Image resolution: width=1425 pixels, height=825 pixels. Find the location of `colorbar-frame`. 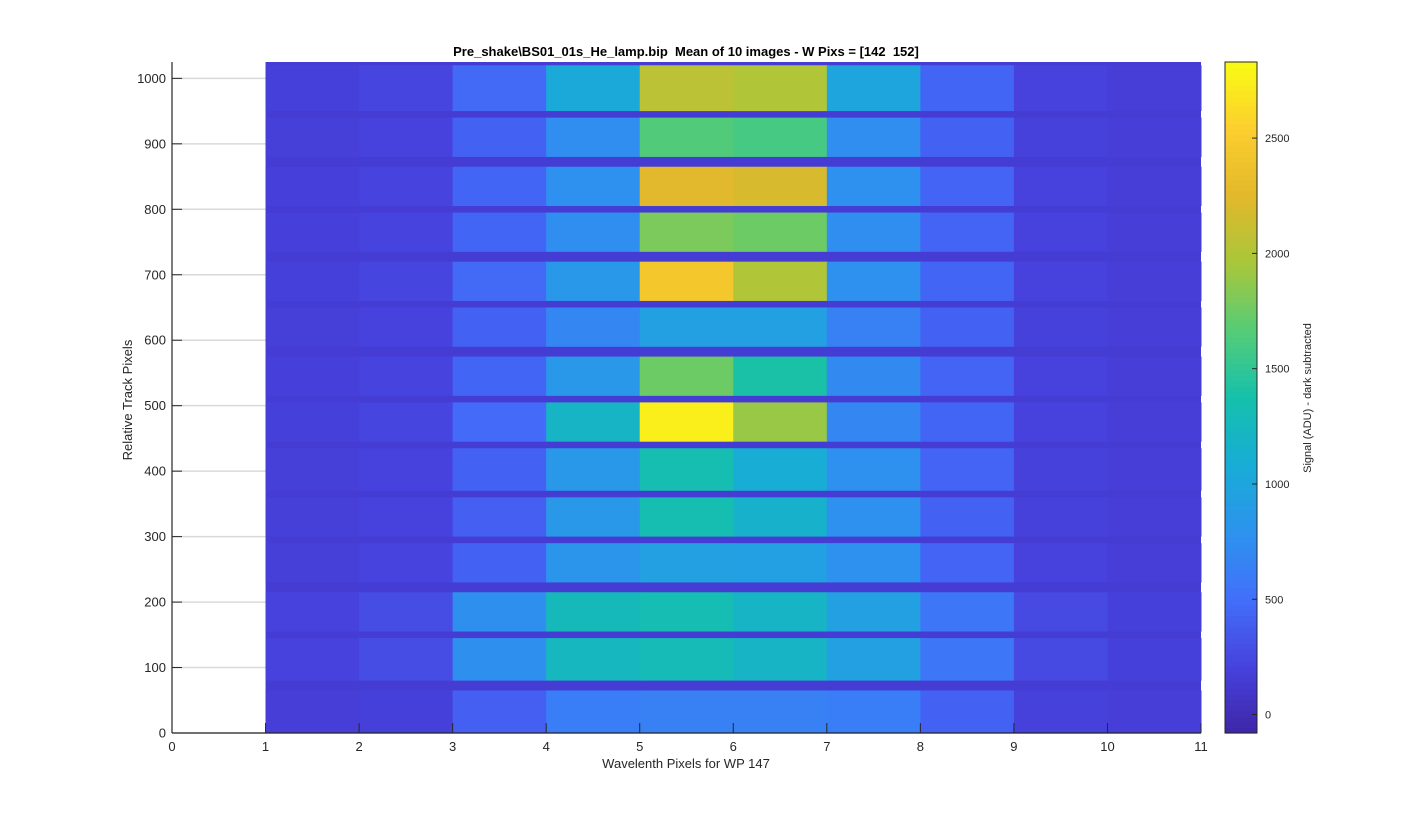

colorbar-frame is located at coordinates (1241, 397).